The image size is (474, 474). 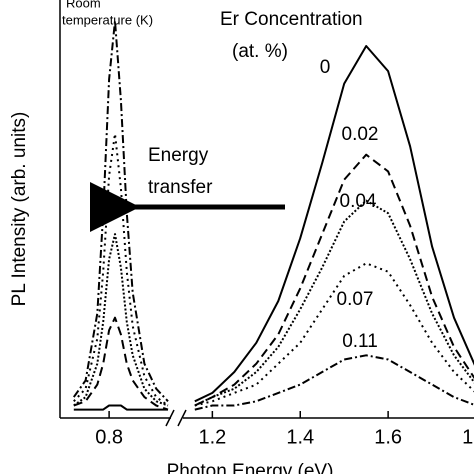 I want to click on x-tick-label: 1.8, so click(x=468, y=437).